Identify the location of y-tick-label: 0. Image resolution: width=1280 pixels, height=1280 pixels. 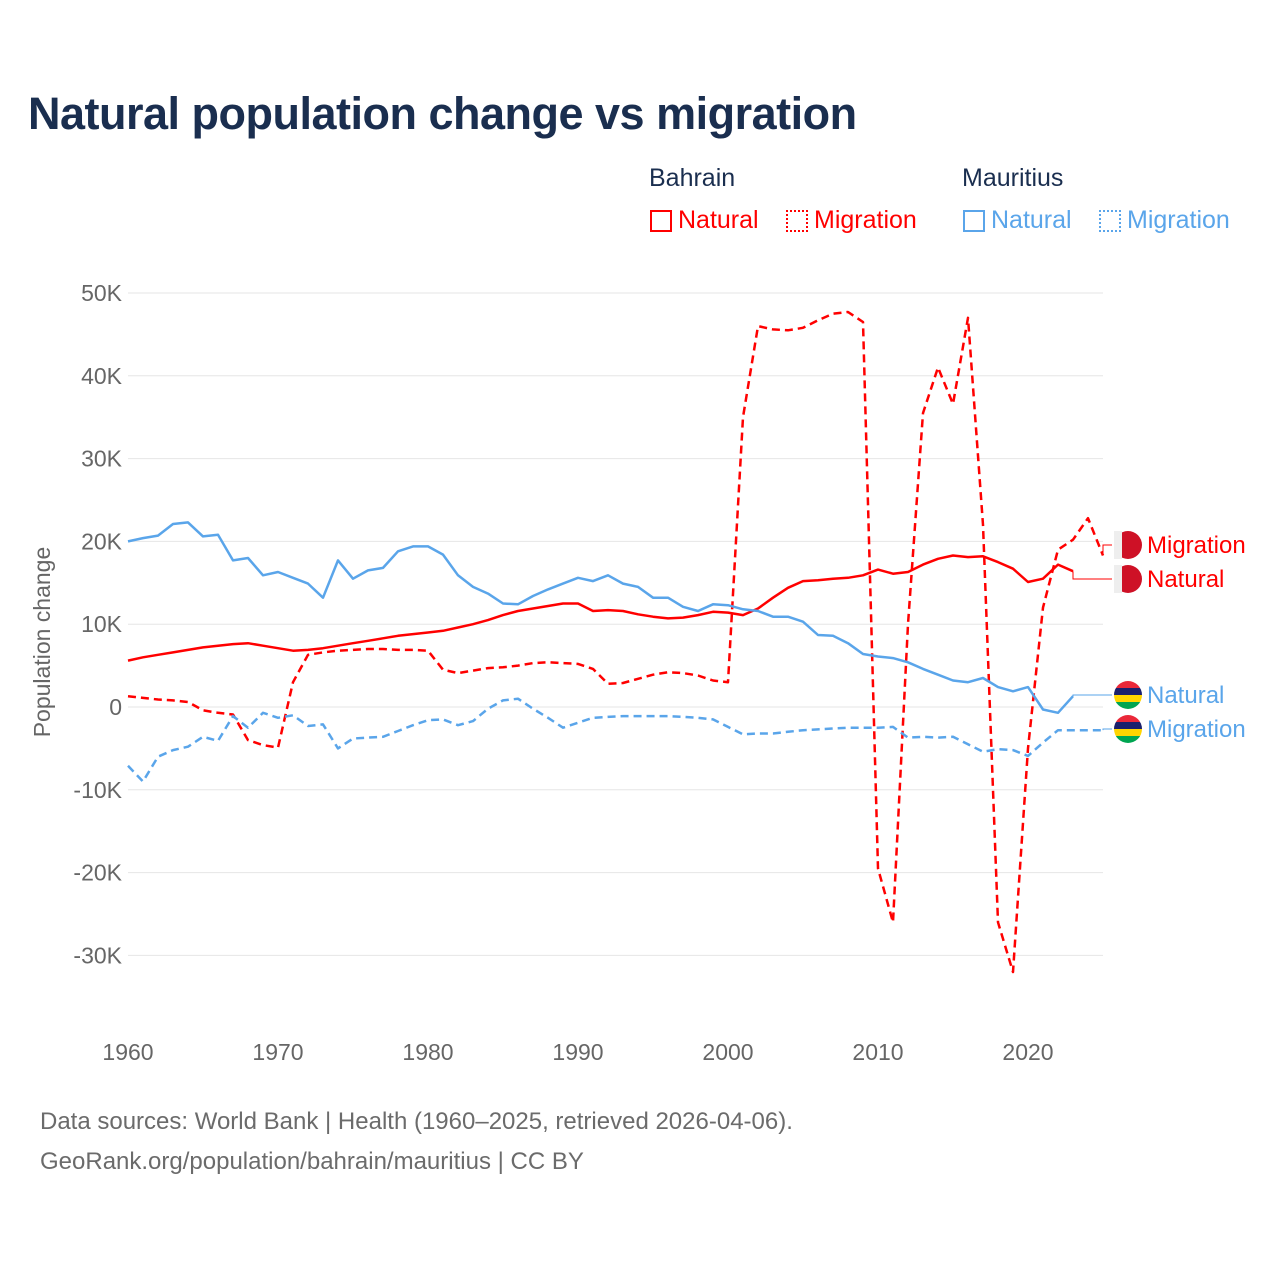
(115, 707).